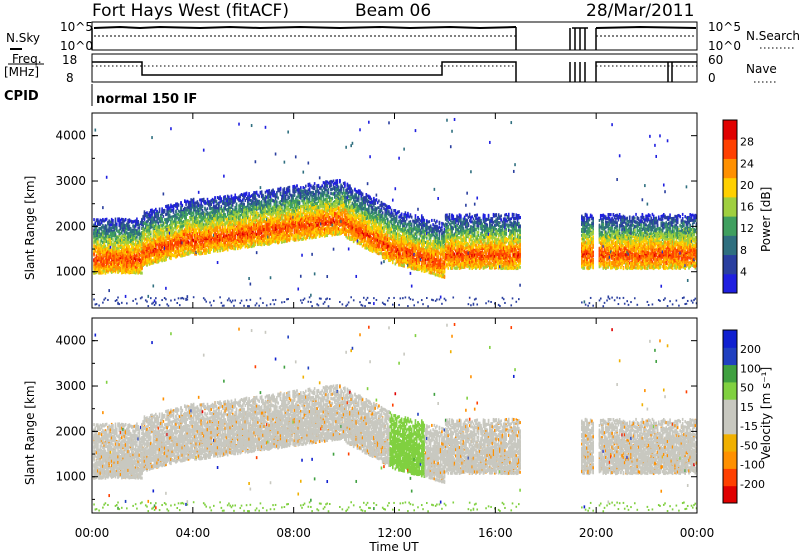 Image resolution: width=800 pixels, height=558 pixels. What do you see at coordinates (640, 11) in the screenshot?
I see `date-label: 28/Mar/2011` at bounding box center [640, 11].